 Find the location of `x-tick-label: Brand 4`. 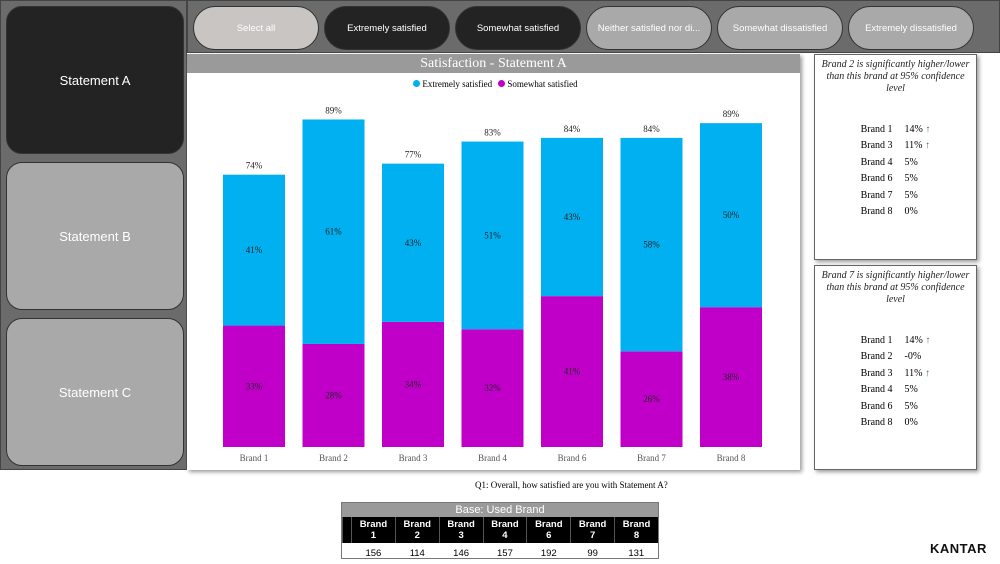

x-tick-label: Brand 4 is located at coordinates (492, 458).